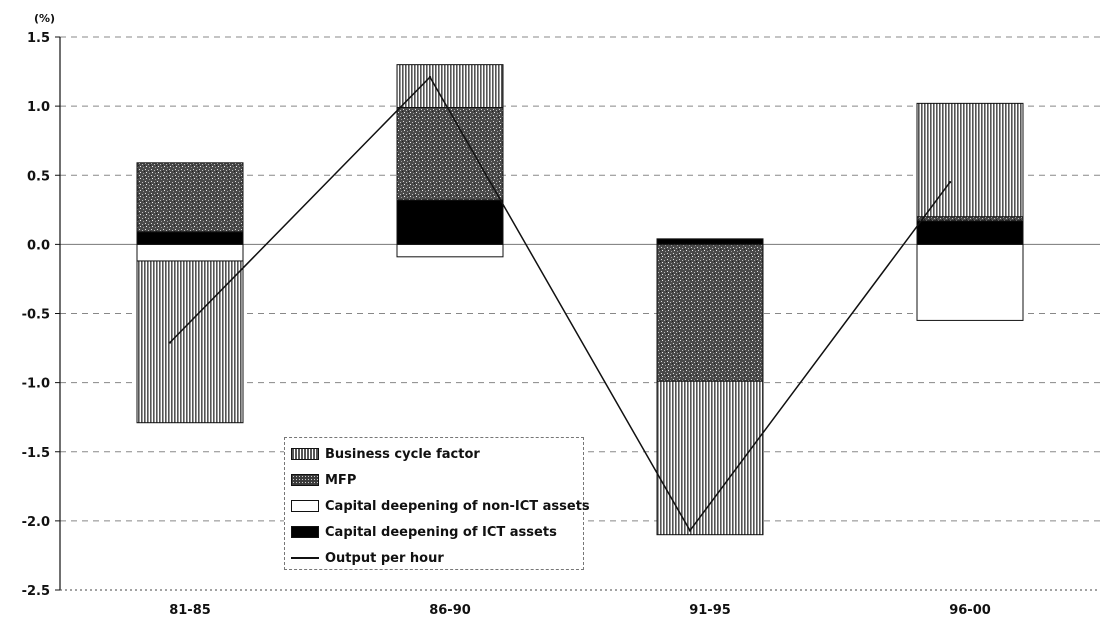 The width and height of the screenshot is (1109, 628). Describe the element at coordinates (305, 480) in the screenshot. I see `legend-swatch-mfp` at that location.